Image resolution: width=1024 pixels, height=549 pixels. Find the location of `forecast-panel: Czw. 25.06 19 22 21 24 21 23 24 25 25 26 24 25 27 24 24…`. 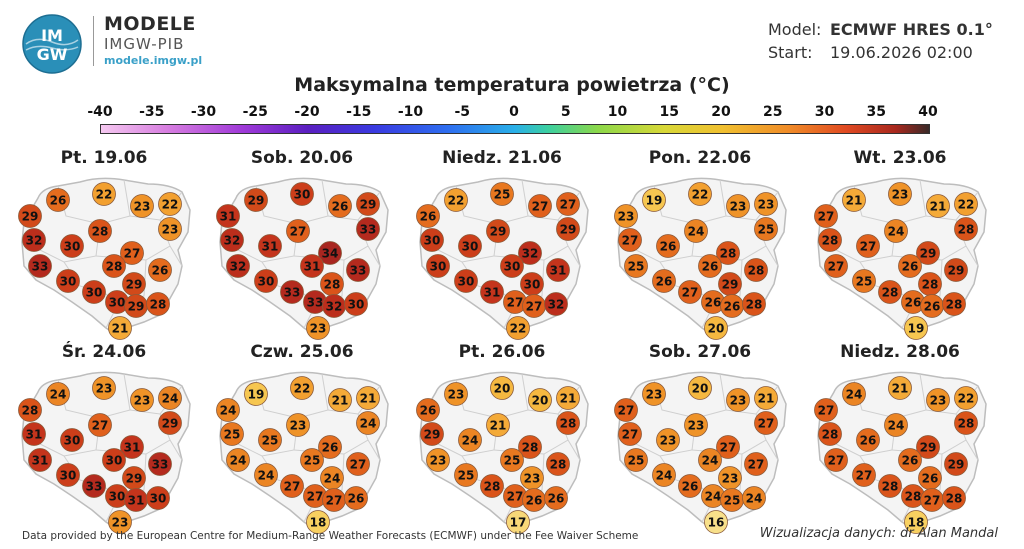

forecast-panel: Czw. 25.06 19 22 21 24 21 23 24 25 25 26 24 25 27 24 24… is located at coordinates (312, 438).